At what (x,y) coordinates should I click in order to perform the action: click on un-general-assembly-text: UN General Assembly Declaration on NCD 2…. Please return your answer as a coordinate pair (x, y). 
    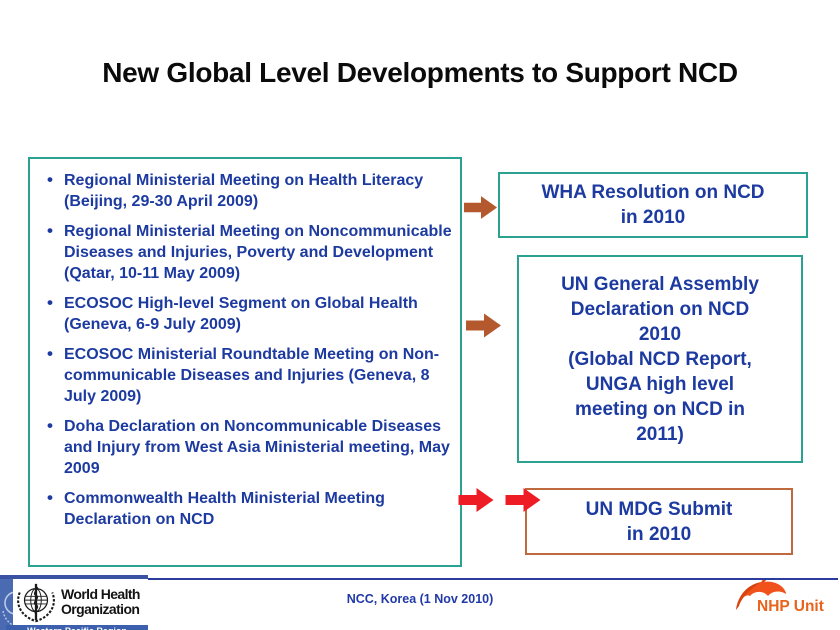
    Looking at the image, I should click on (660, 359).